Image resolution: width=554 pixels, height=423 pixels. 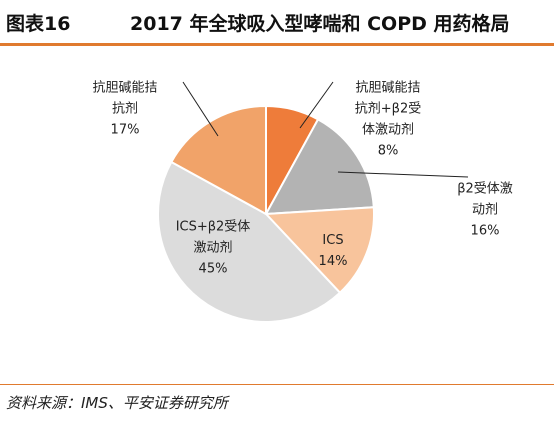 I want to click on category-label-2: 动剂, so click(x=485, y=210).